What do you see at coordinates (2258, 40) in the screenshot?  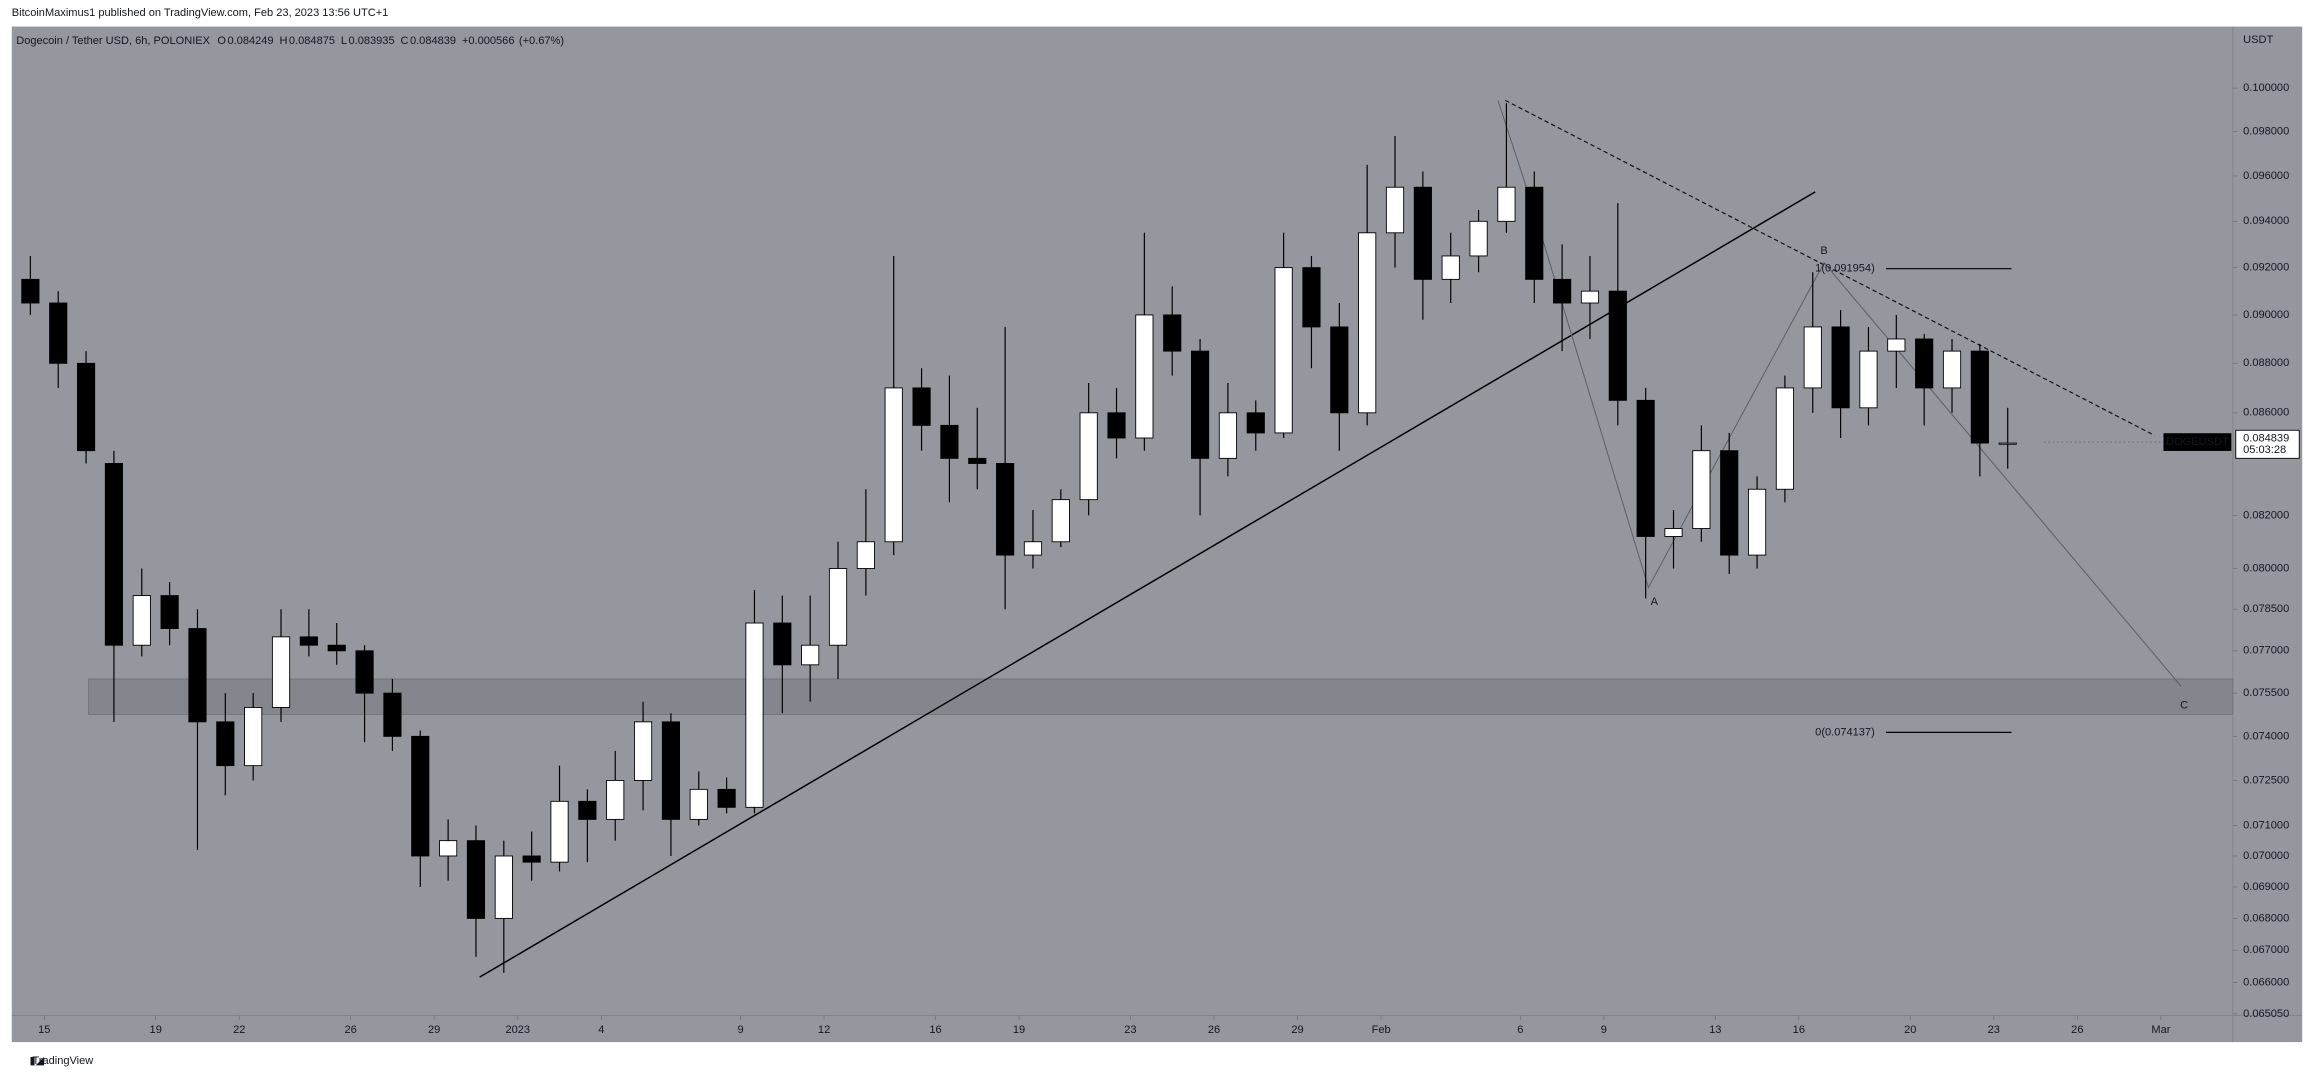 I see `y-unit: USDT` at bounding box center [2258, 40].